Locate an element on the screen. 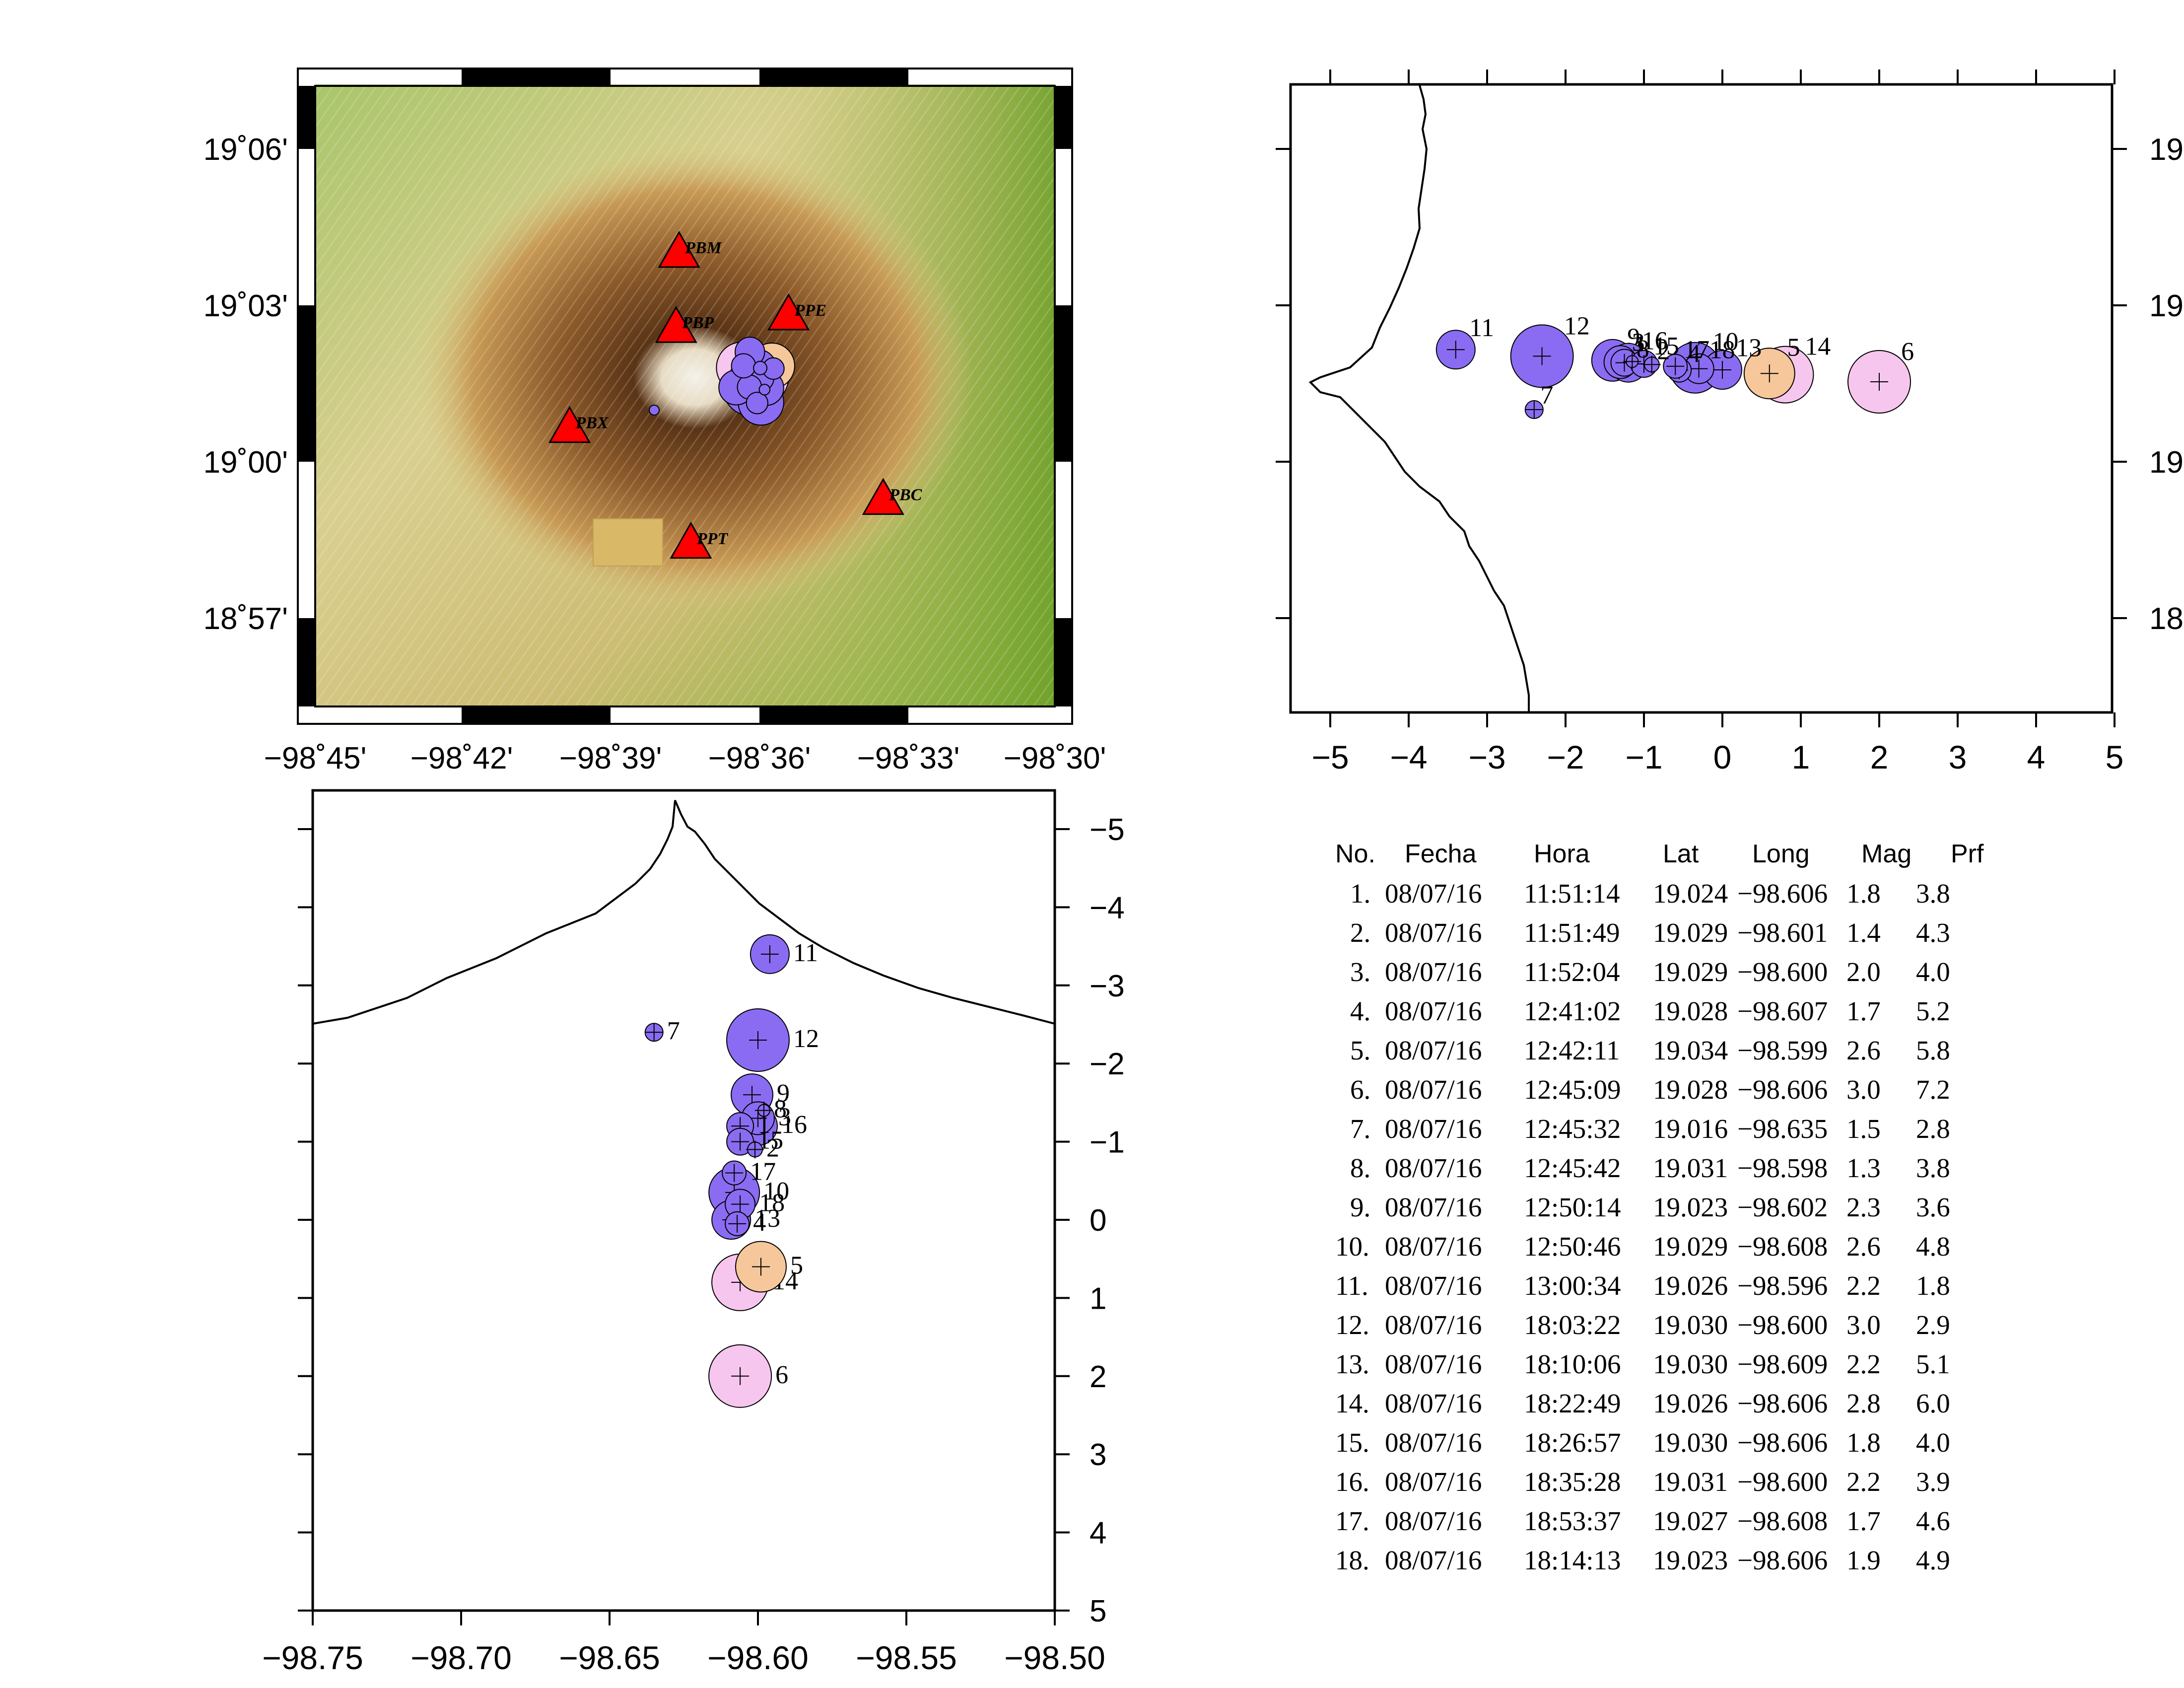  map-y-tick-label: 18˚57' is located at coordinates (246, 619).